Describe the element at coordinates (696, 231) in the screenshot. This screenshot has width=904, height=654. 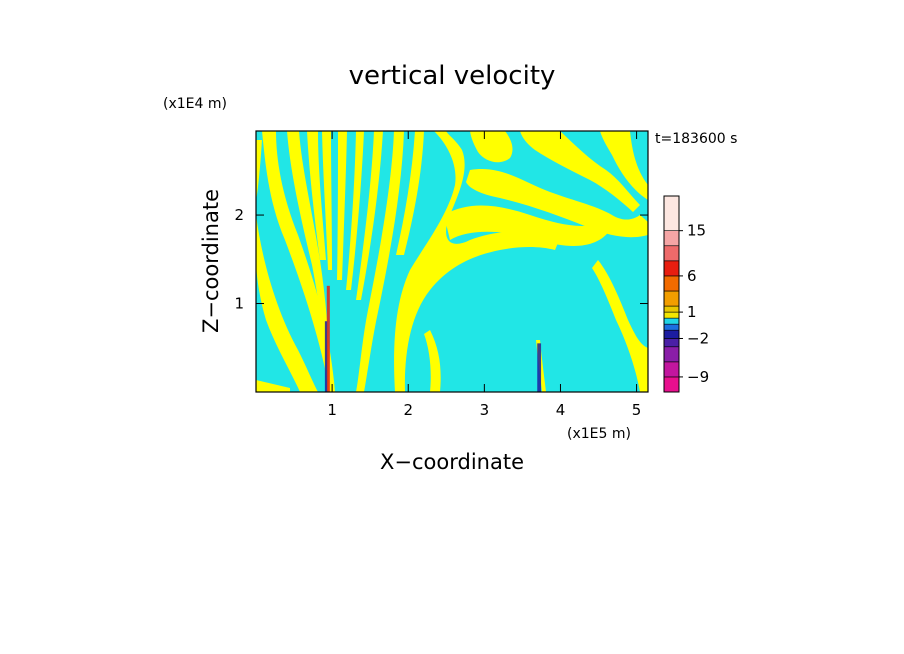
I see `colorbar-label: 15` at that location.